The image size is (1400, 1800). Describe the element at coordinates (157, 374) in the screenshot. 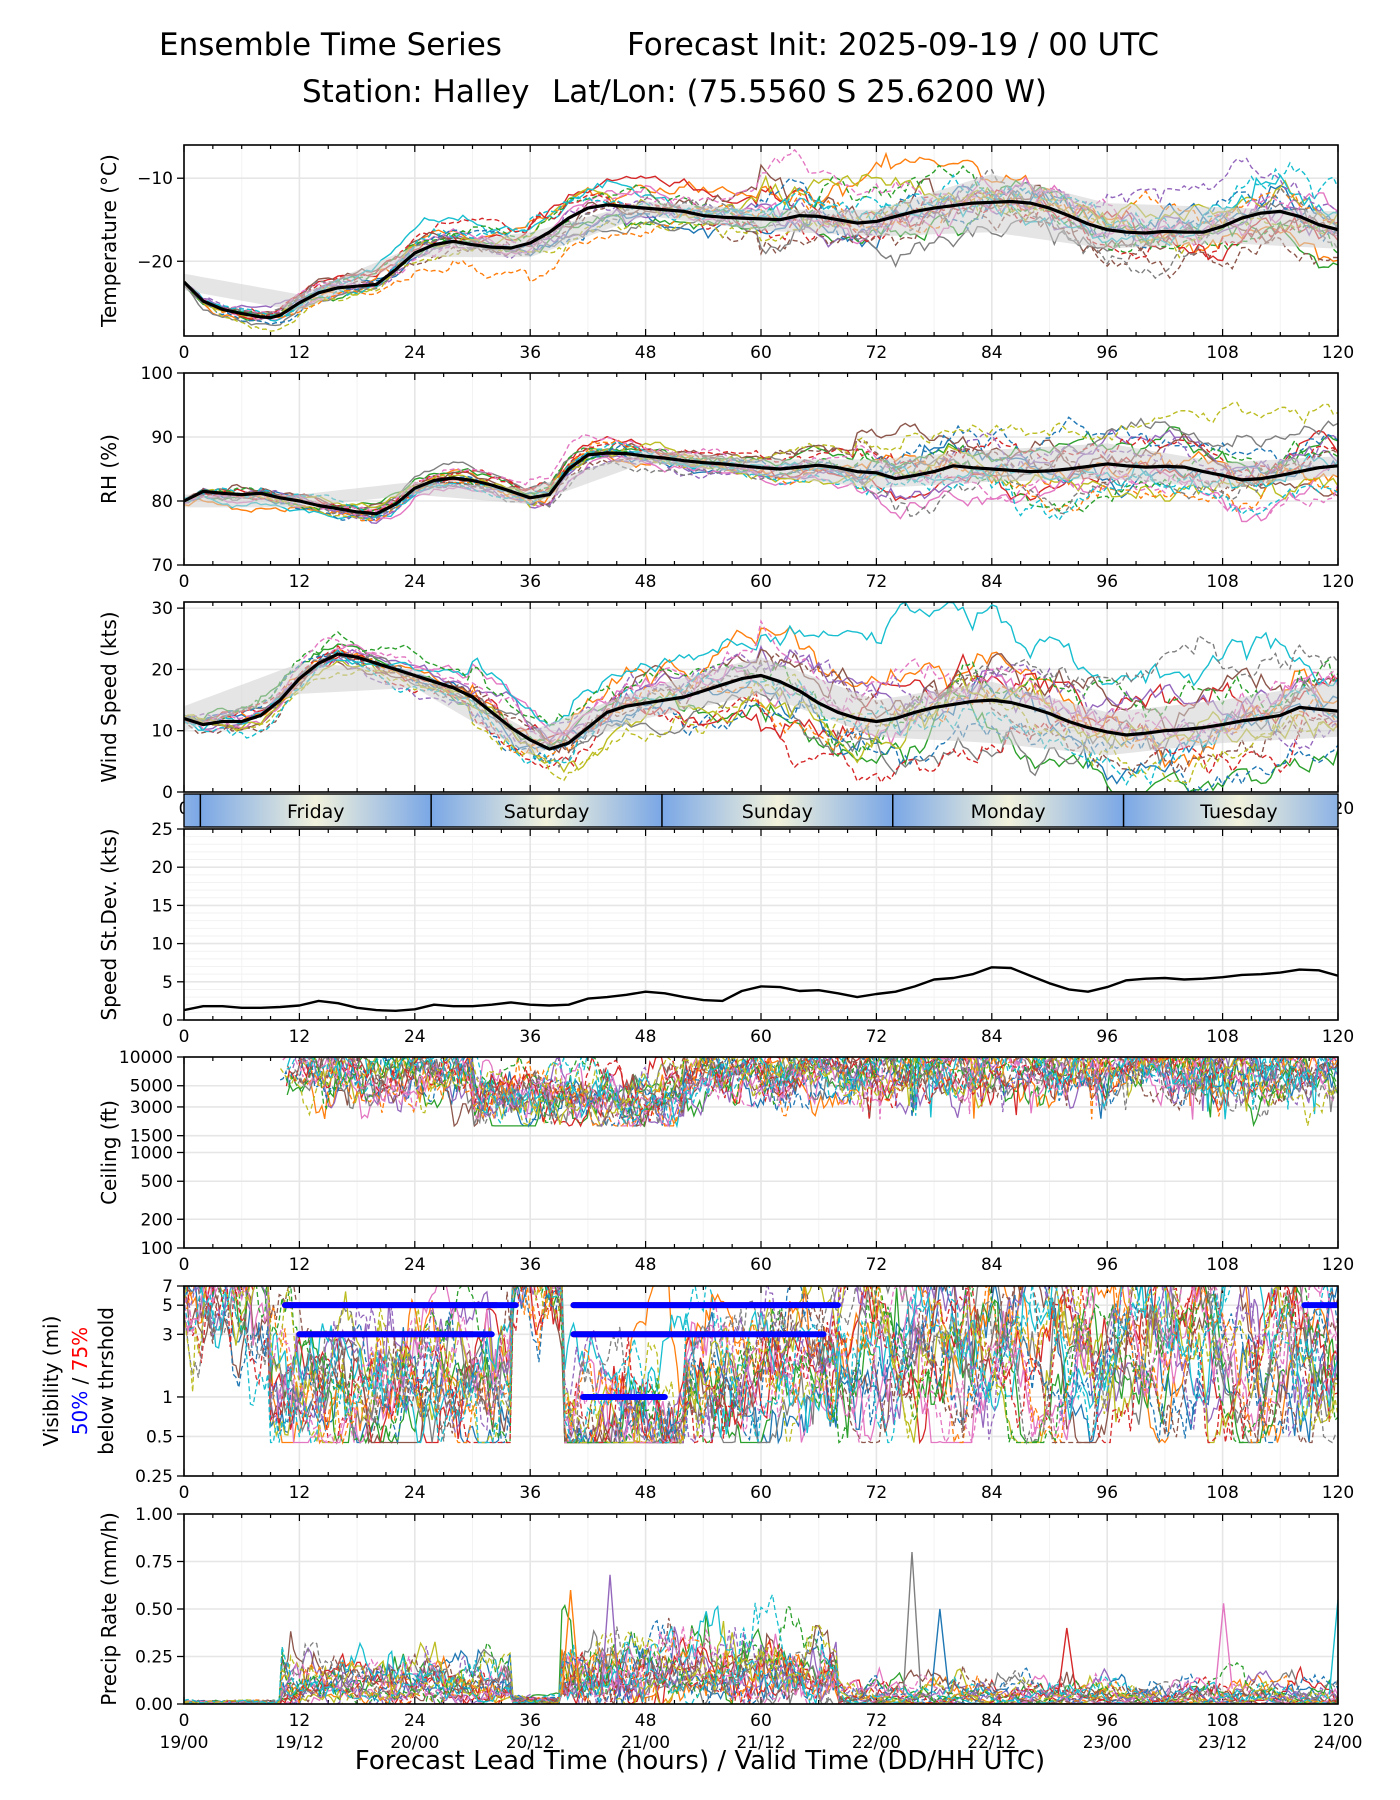

I see `y-tick-label: 100` at that location.